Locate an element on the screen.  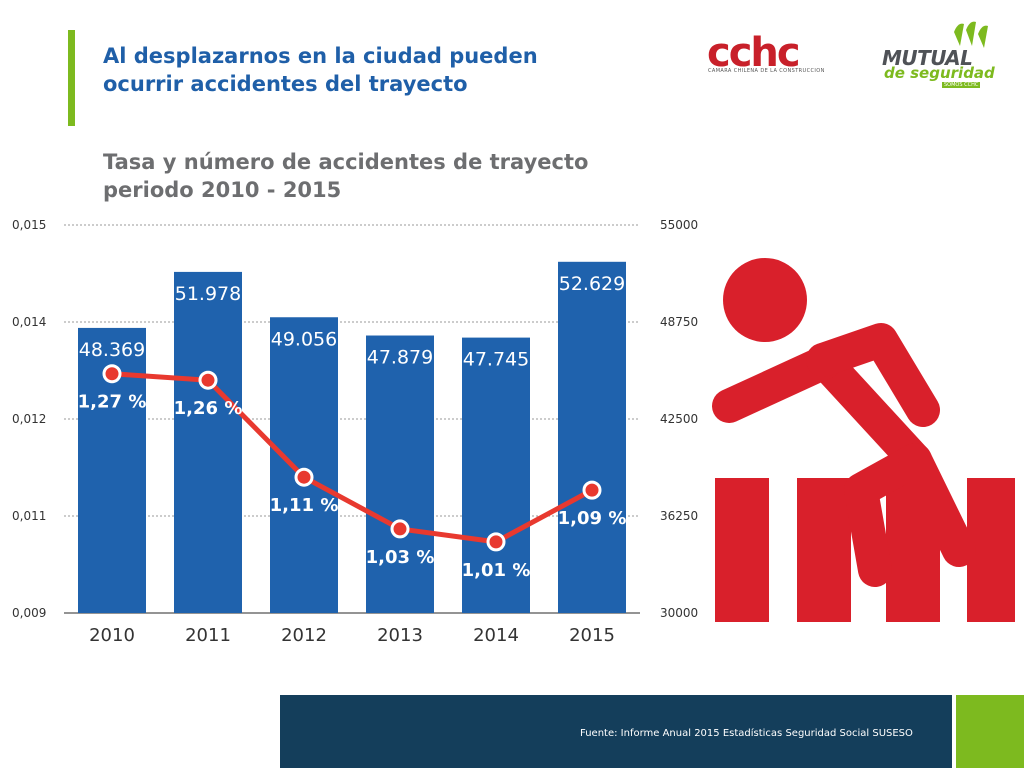
footer-divider is located at coordinates (954, 731).